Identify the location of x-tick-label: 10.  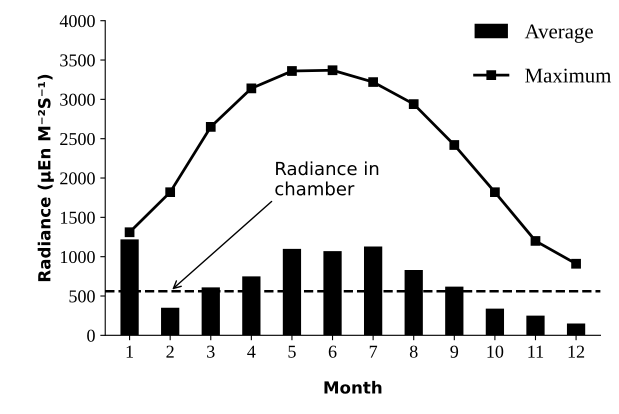
(495, 352).